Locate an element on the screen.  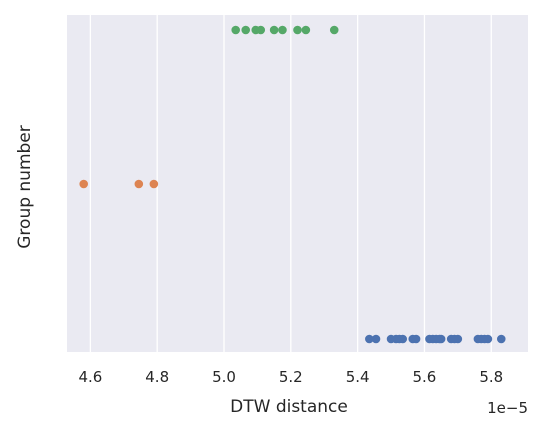
x-tick-label: 4.8 is located at coordinates (157, 377).